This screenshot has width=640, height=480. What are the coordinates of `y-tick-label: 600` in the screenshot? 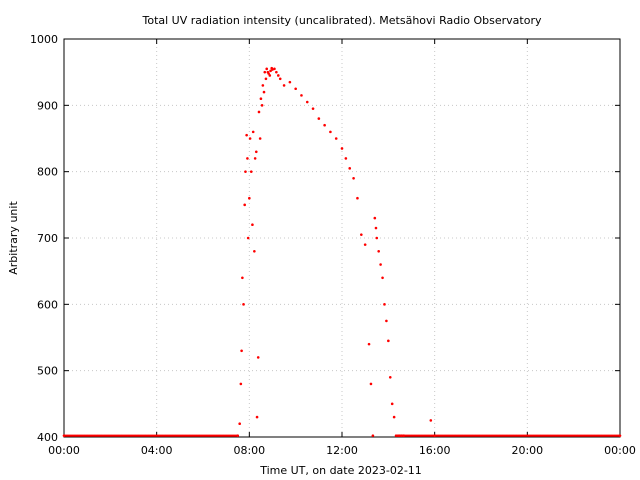 It's located at (47, 304).